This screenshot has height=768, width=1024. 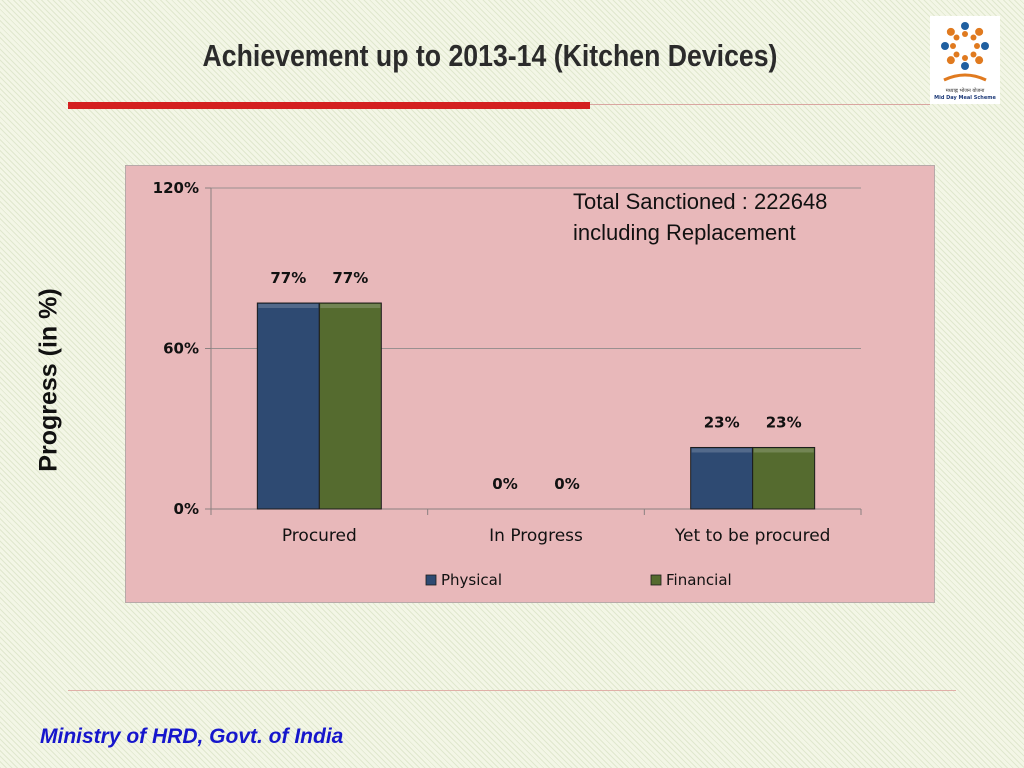 What do you see at coordinates (176, 188) in the screenshot?
I see `y-tick-label: 120%` at bounding box center [176, 188].